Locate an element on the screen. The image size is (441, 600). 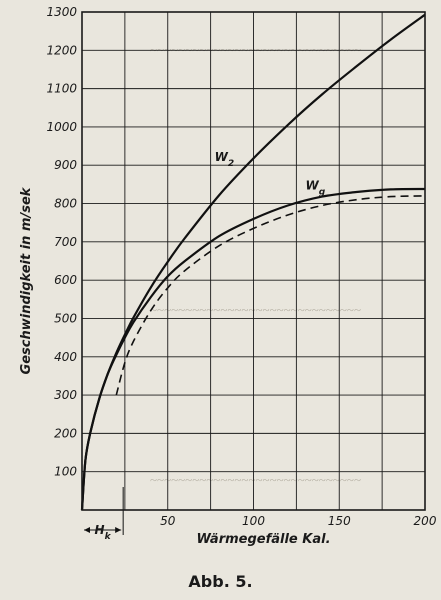
y-tick-label: 900 is located at coordinates (65, 165).